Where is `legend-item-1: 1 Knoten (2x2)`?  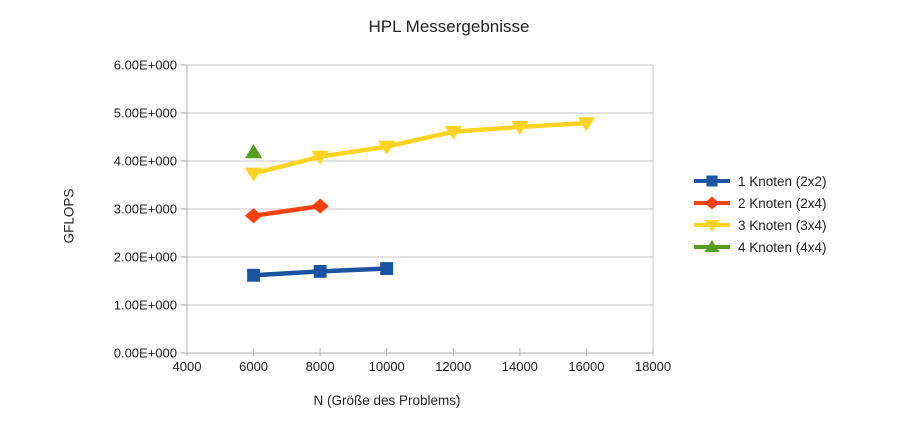 legend-item-1: 1 Knoten (2x2) is located at coordinates (760, 181).